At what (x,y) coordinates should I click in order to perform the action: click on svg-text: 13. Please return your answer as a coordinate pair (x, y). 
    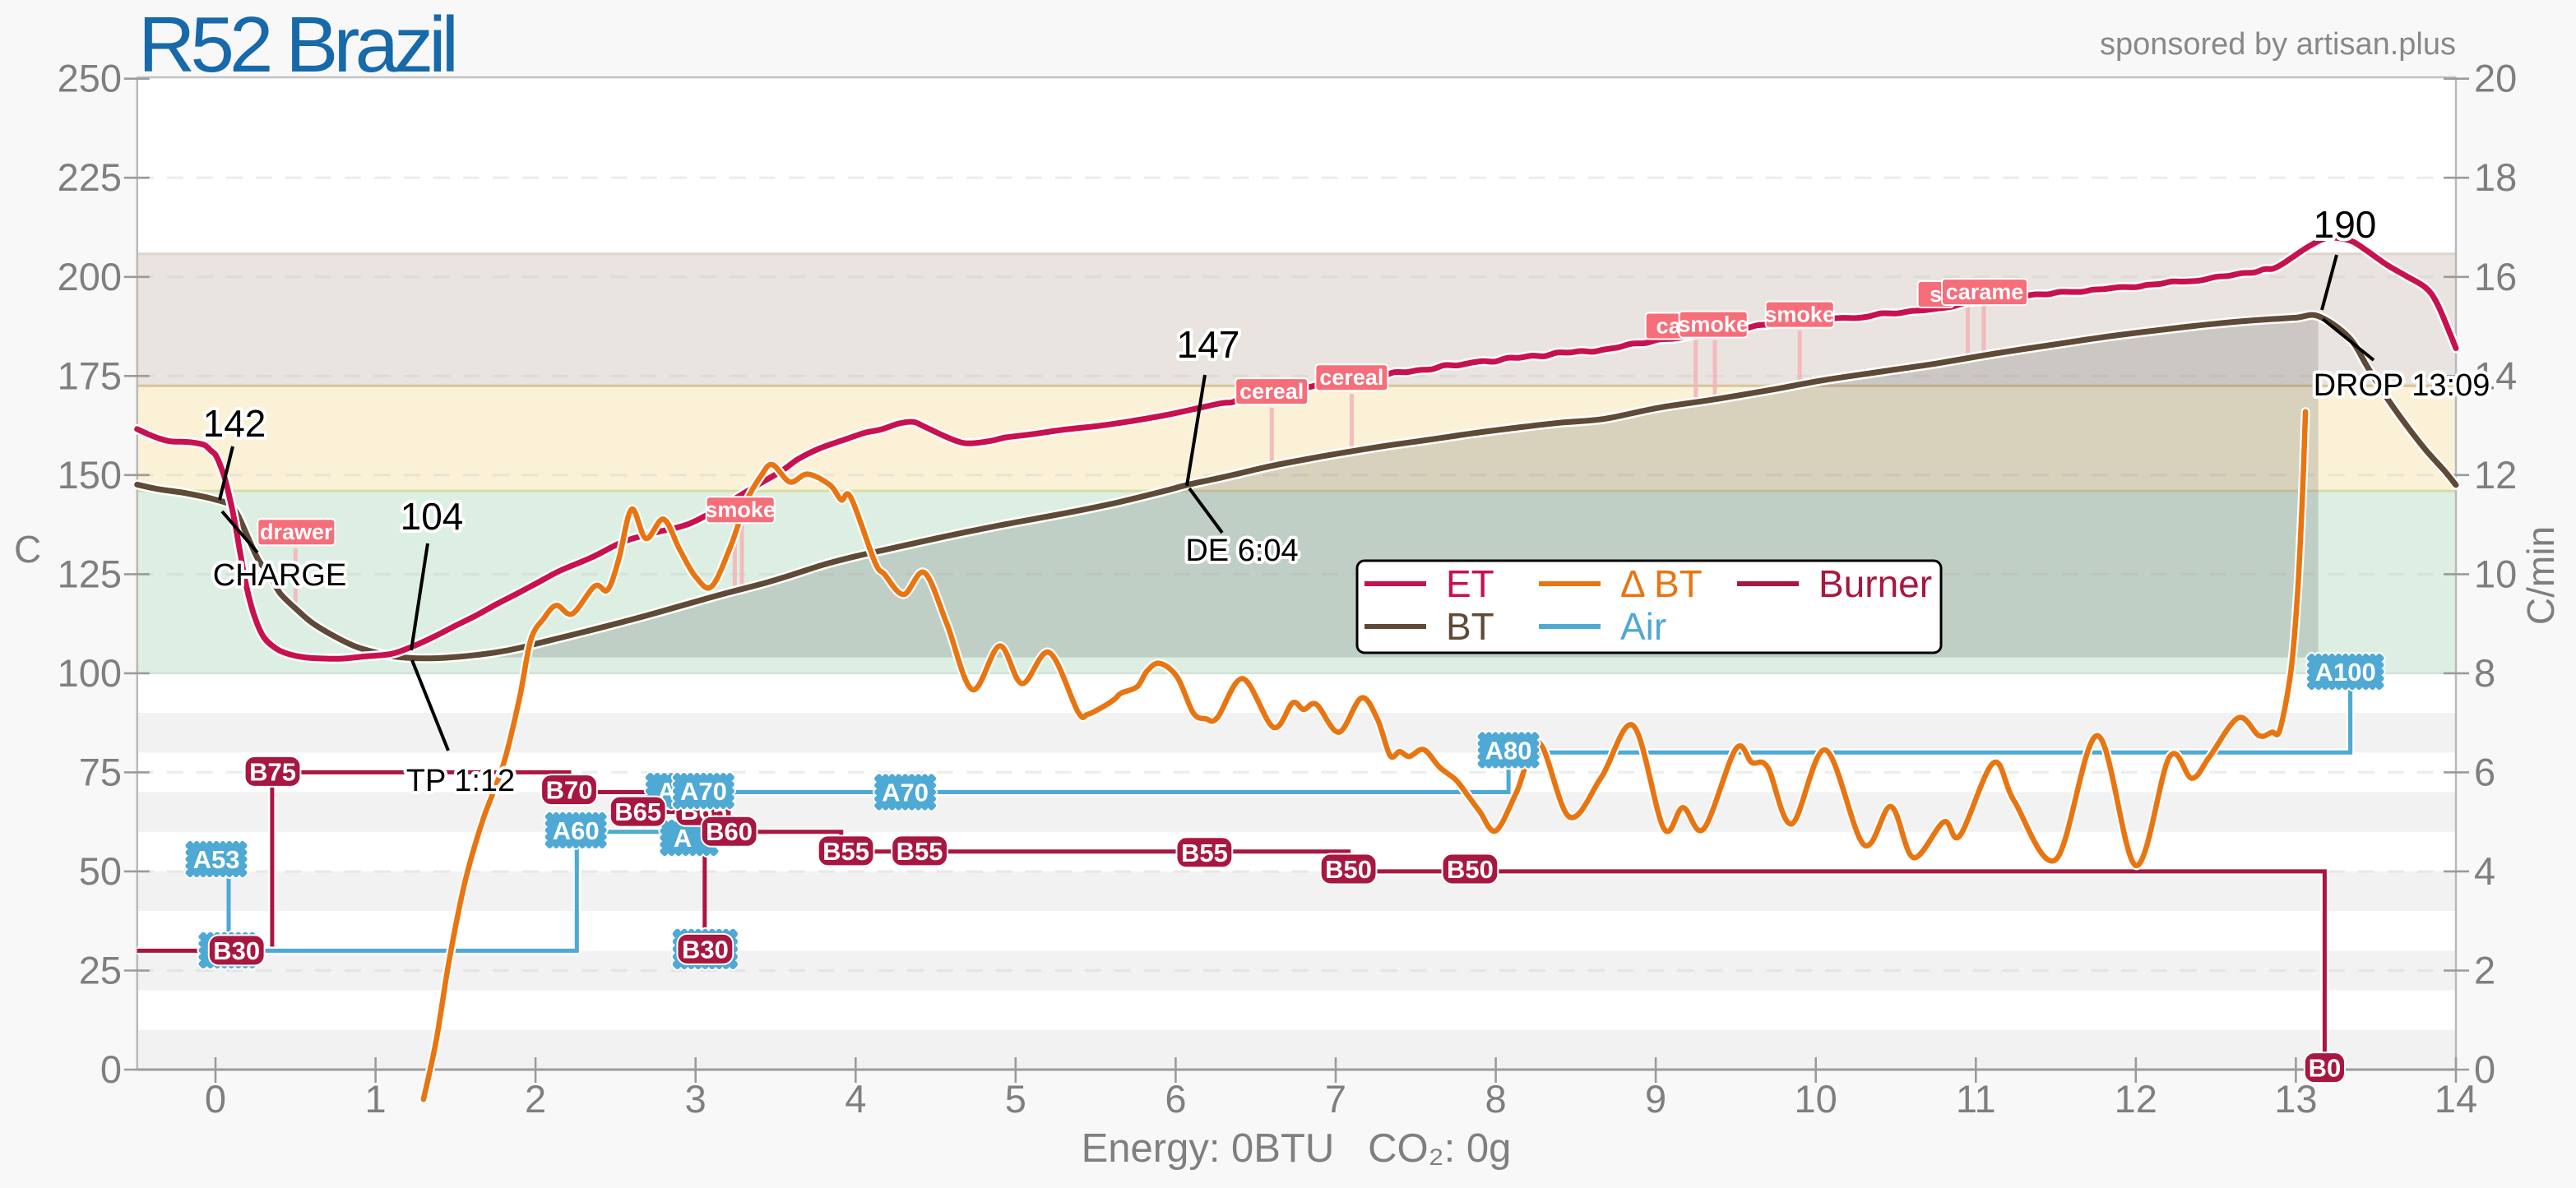
    Looking at the image, I should click on (2296, 1099).